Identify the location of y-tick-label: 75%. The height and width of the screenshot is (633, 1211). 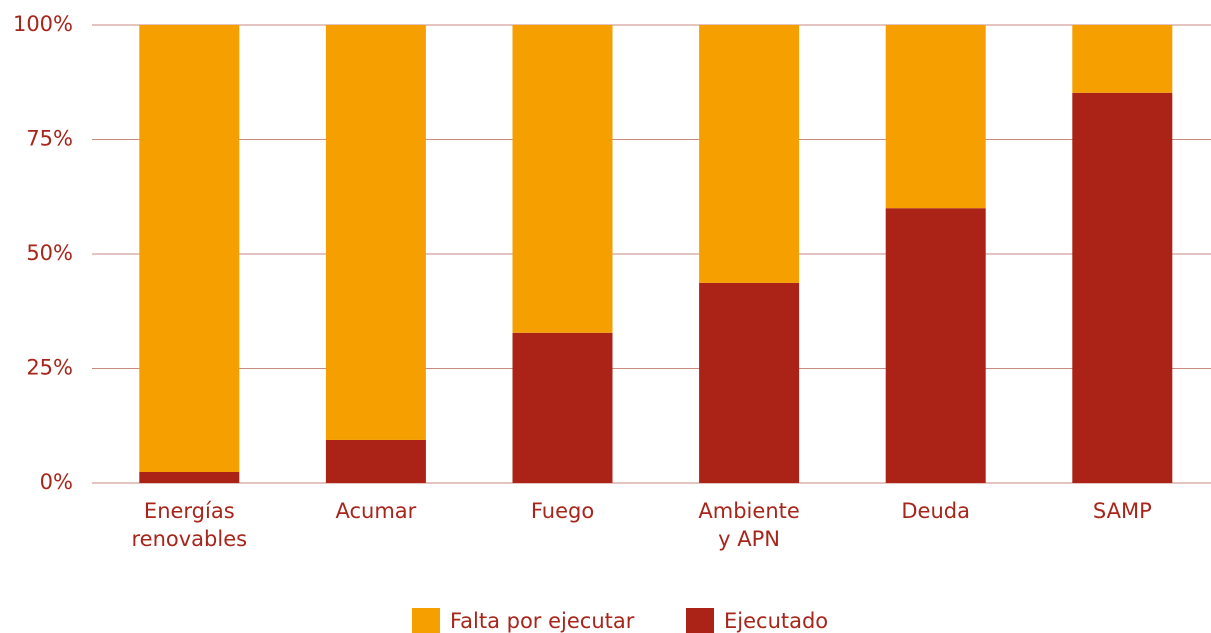
(49, 139).